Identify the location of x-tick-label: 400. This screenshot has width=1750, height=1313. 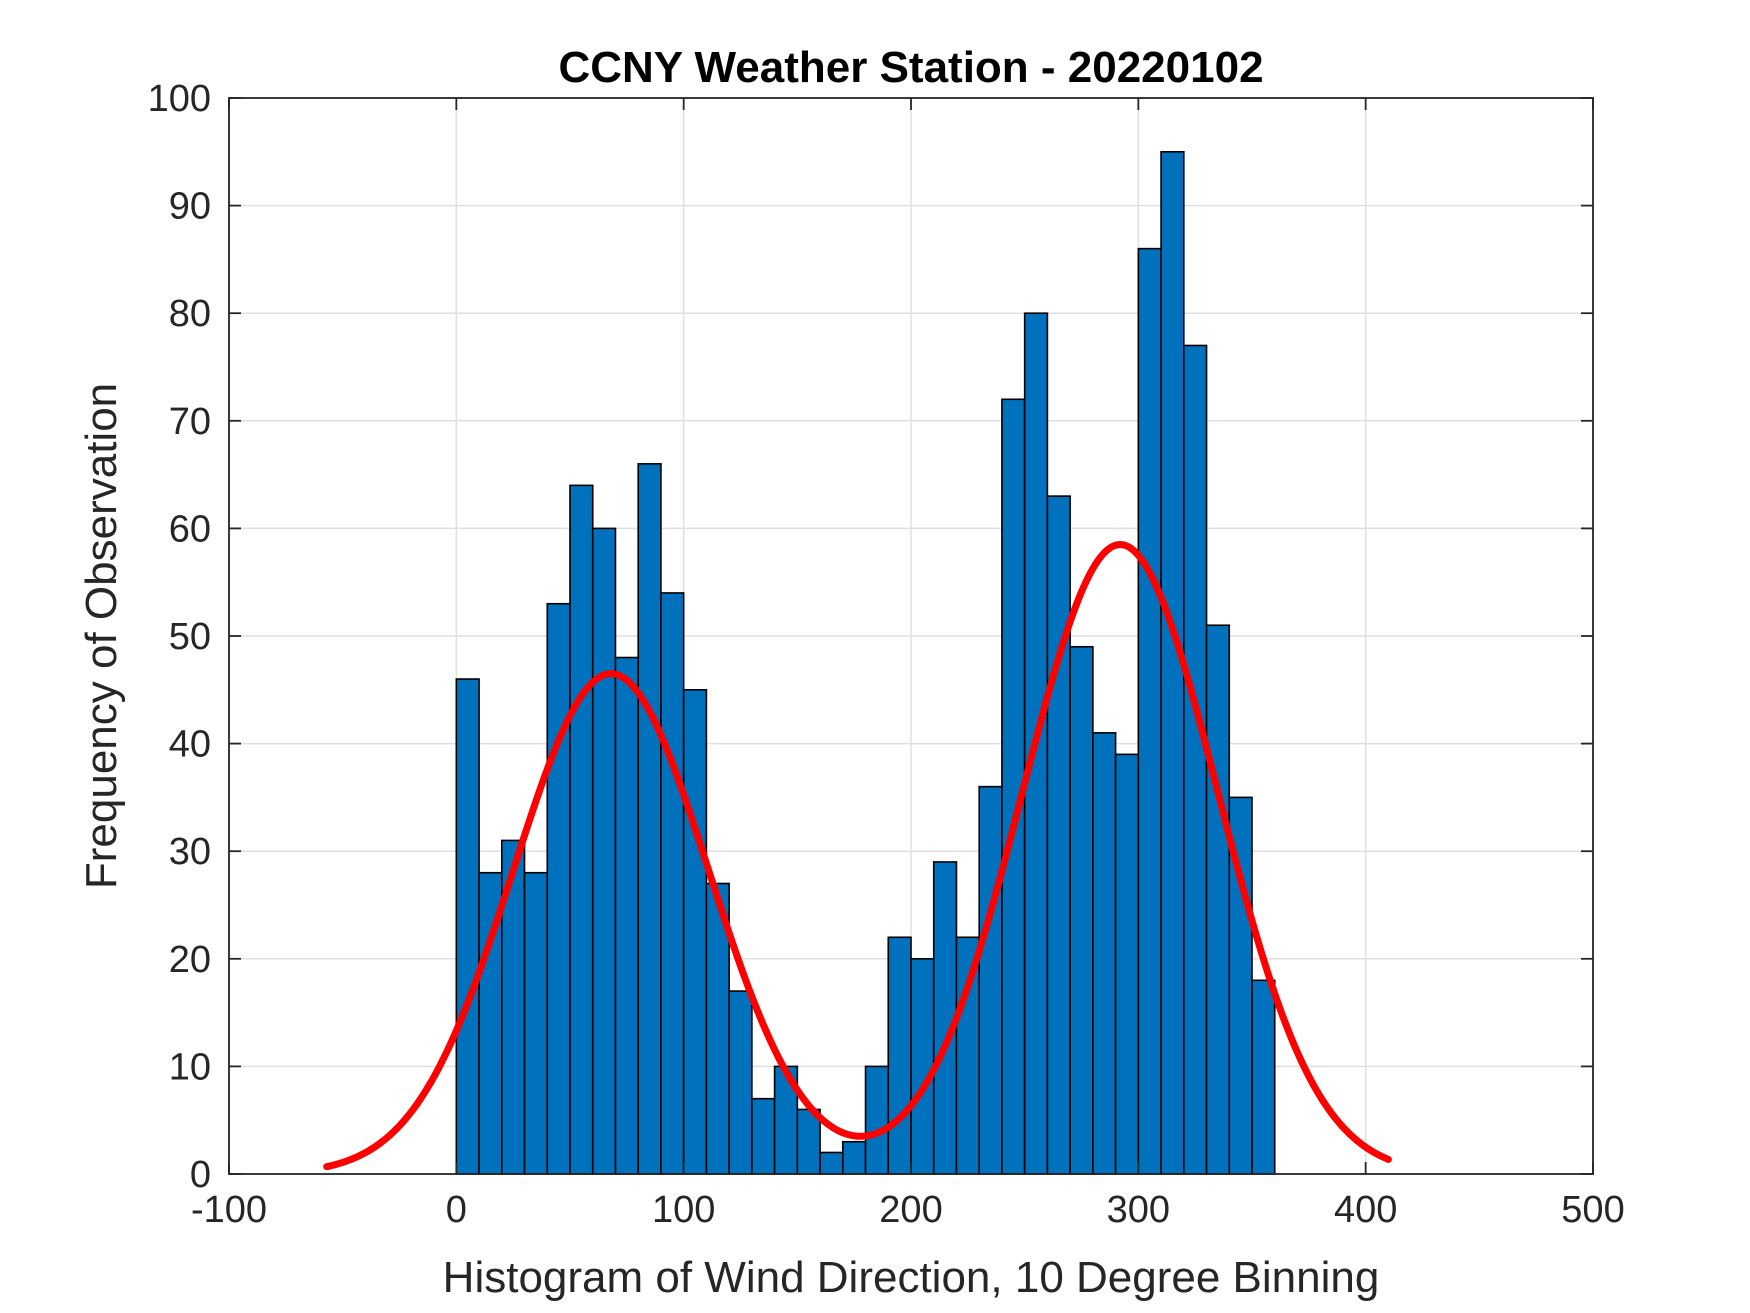
(1365, 1210).